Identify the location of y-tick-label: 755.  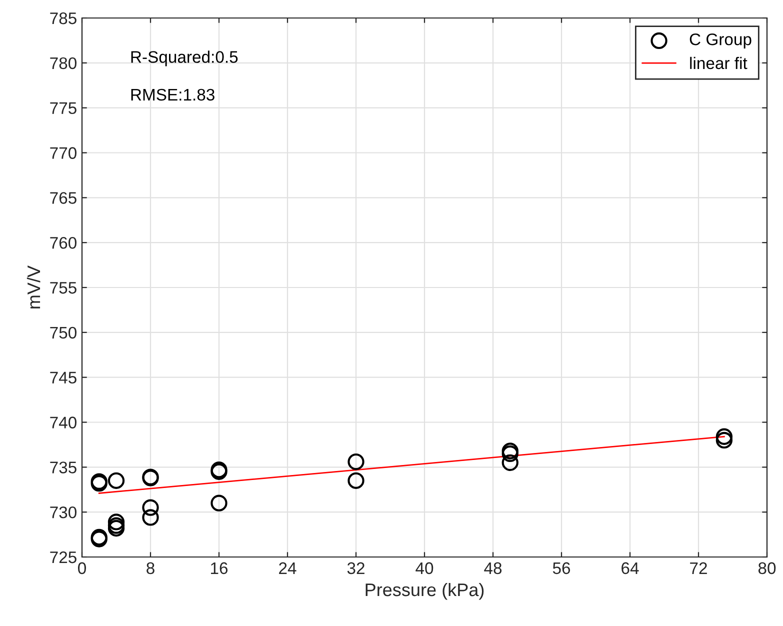
(63, 288).